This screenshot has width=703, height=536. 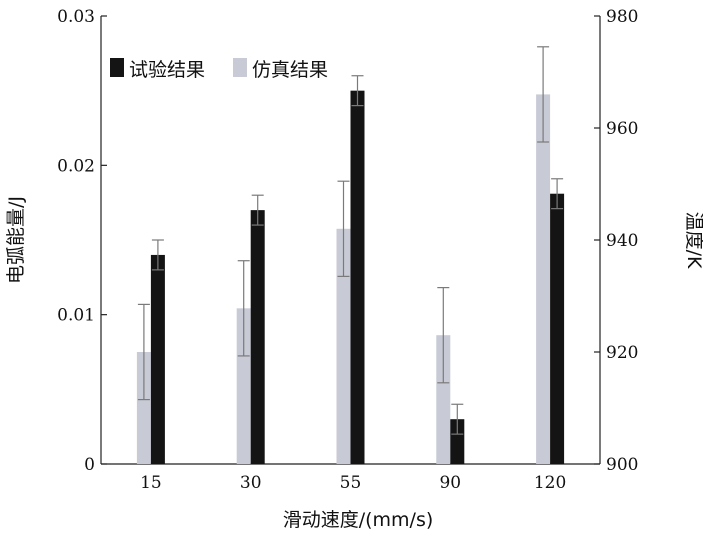 I want to click on x-tick-label: 120, so click(x=550, y=483).